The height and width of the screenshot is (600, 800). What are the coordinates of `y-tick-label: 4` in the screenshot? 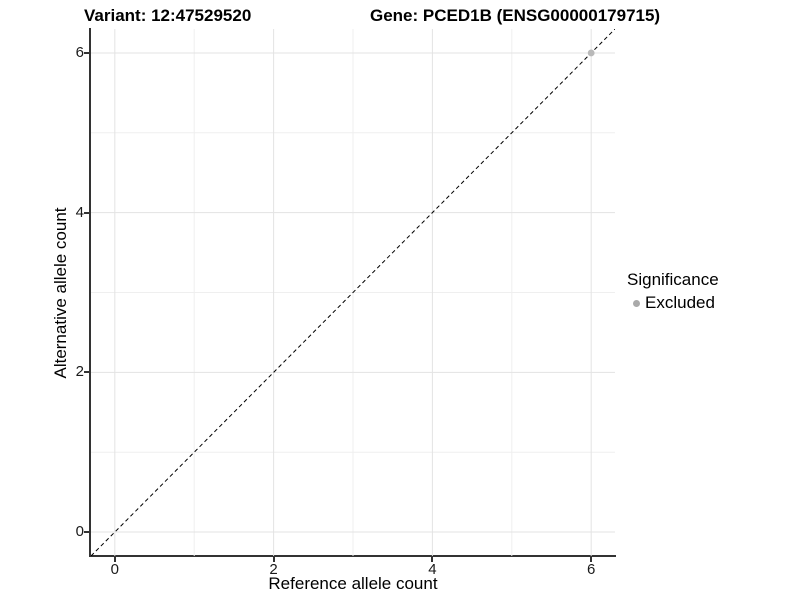 It's located at (79, 212).